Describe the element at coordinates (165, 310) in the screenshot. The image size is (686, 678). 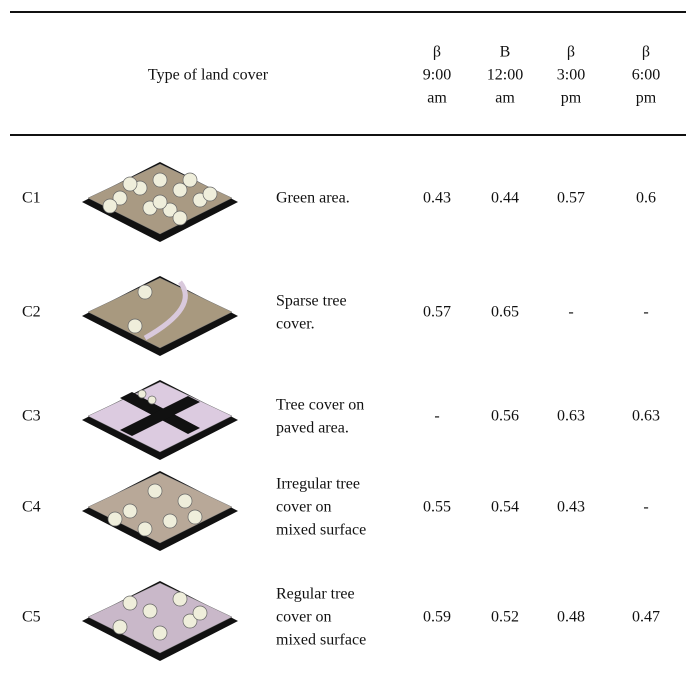
I see `path` at that location.